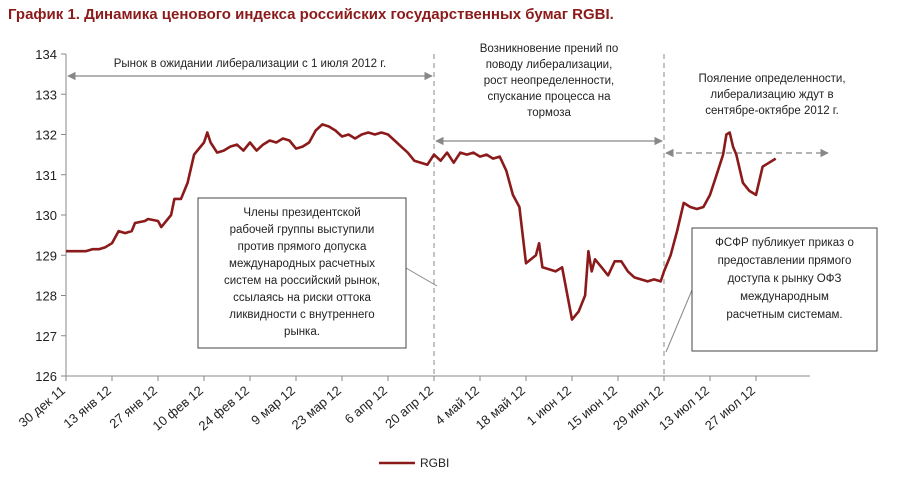  Describe the element at coordinates (301, 315) in the screenshot. I see `callout-text: ликвидности с внутреннего` at that location.